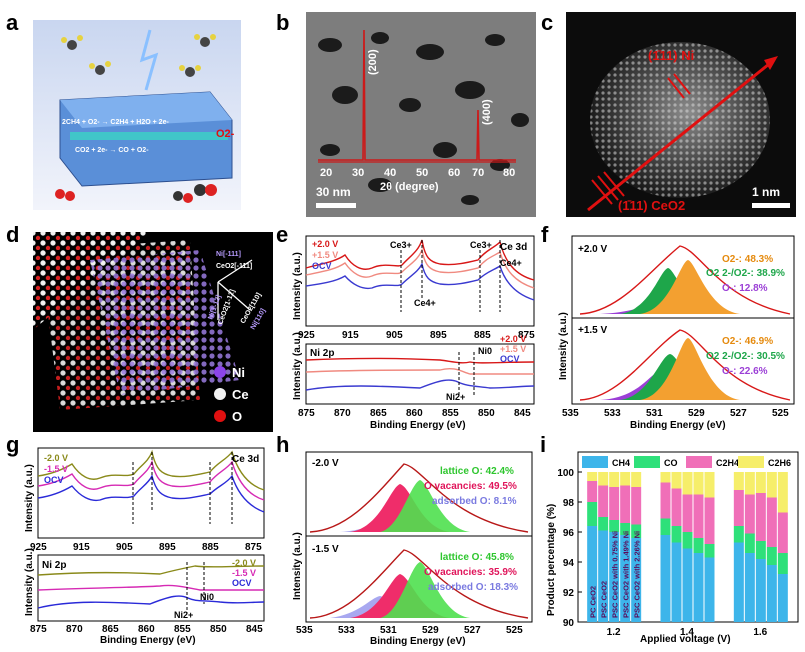 The image size is (805, 652). What do you see at coordinates (477, 471) in the screenshot?
I see `h-top-val-1: lattice O: 42.4%` at bounding box center [477, 471].